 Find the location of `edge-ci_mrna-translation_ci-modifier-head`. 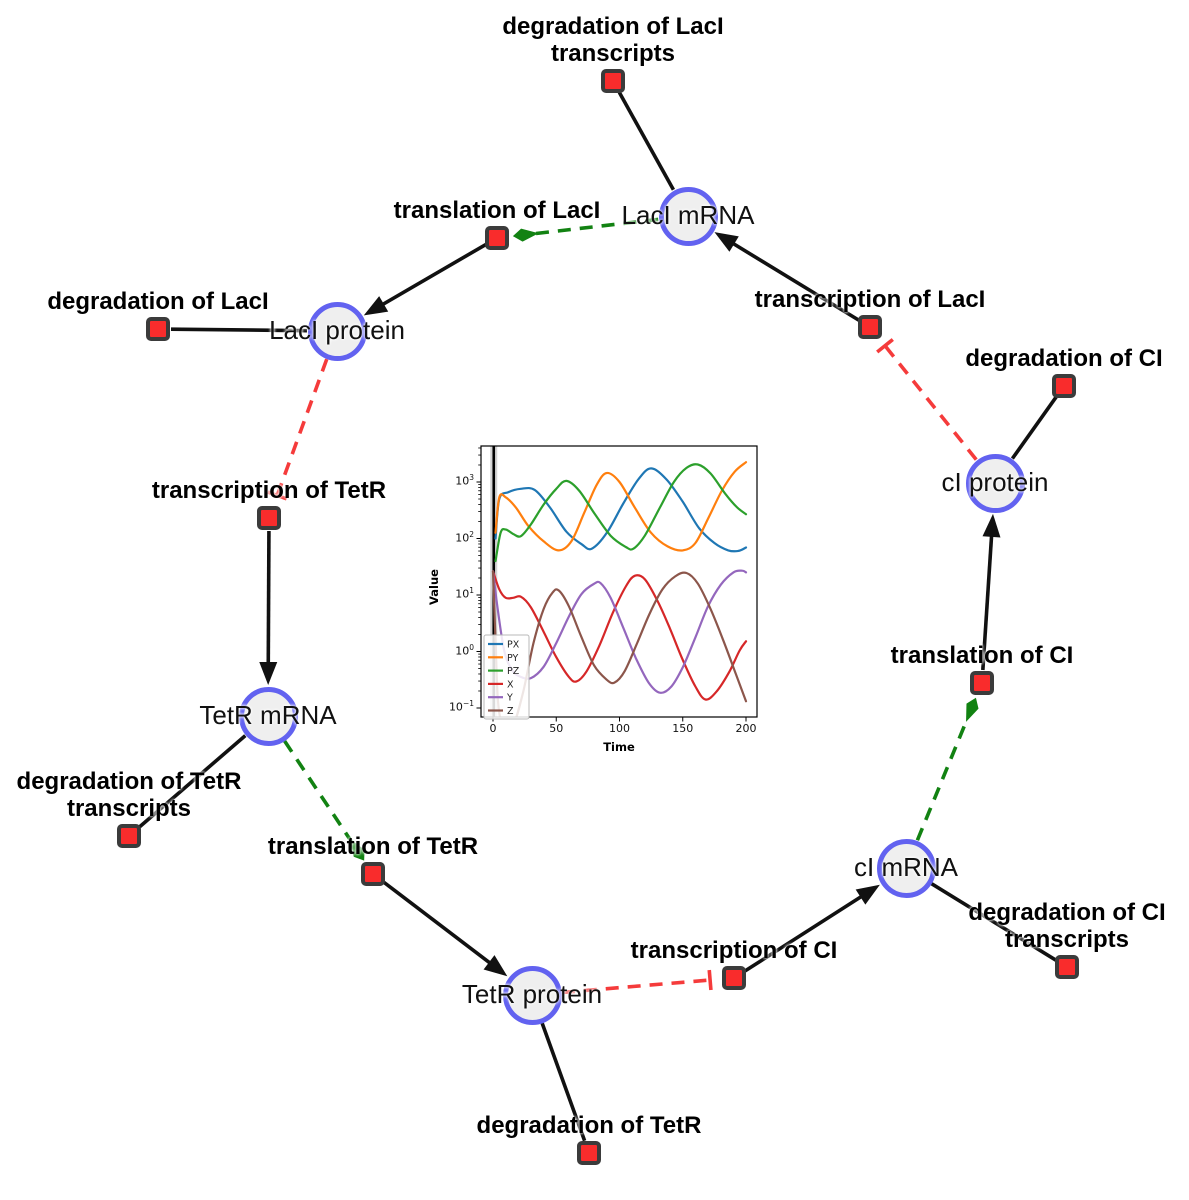

edge-ci_mrna-translation_ci-modifier-head is located at coordinates (972, 709).